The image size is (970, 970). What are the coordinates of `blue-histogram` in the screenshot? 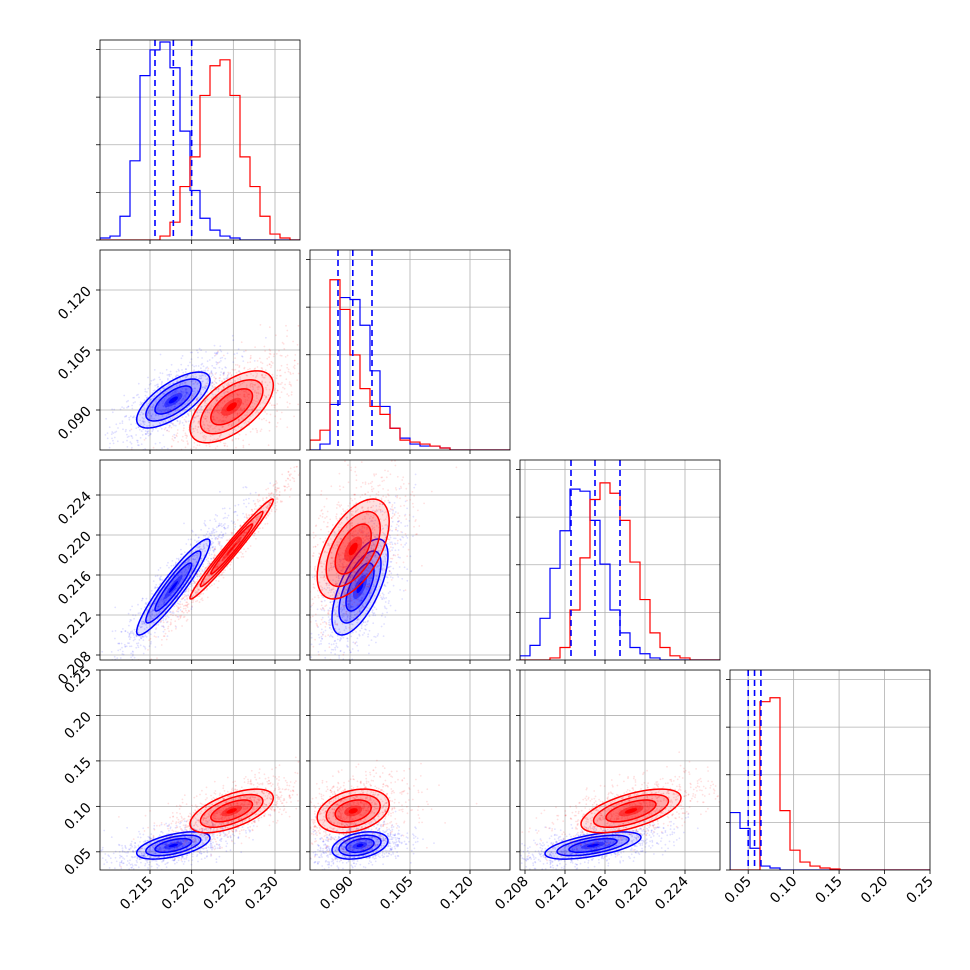 It's located at (200, 140).